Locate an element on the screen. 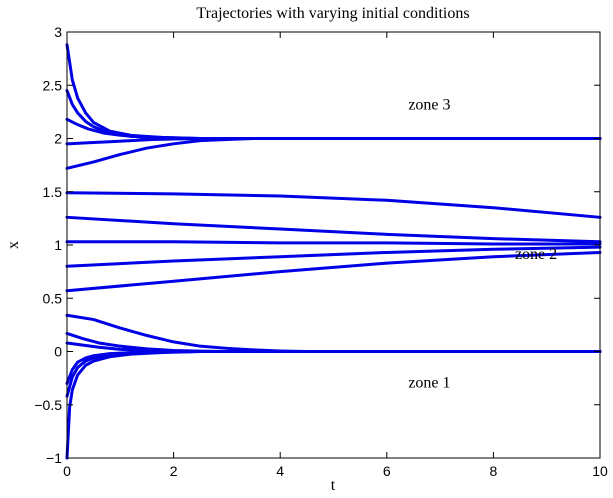  x-axis-label: t is located at coordinates (333, 485).